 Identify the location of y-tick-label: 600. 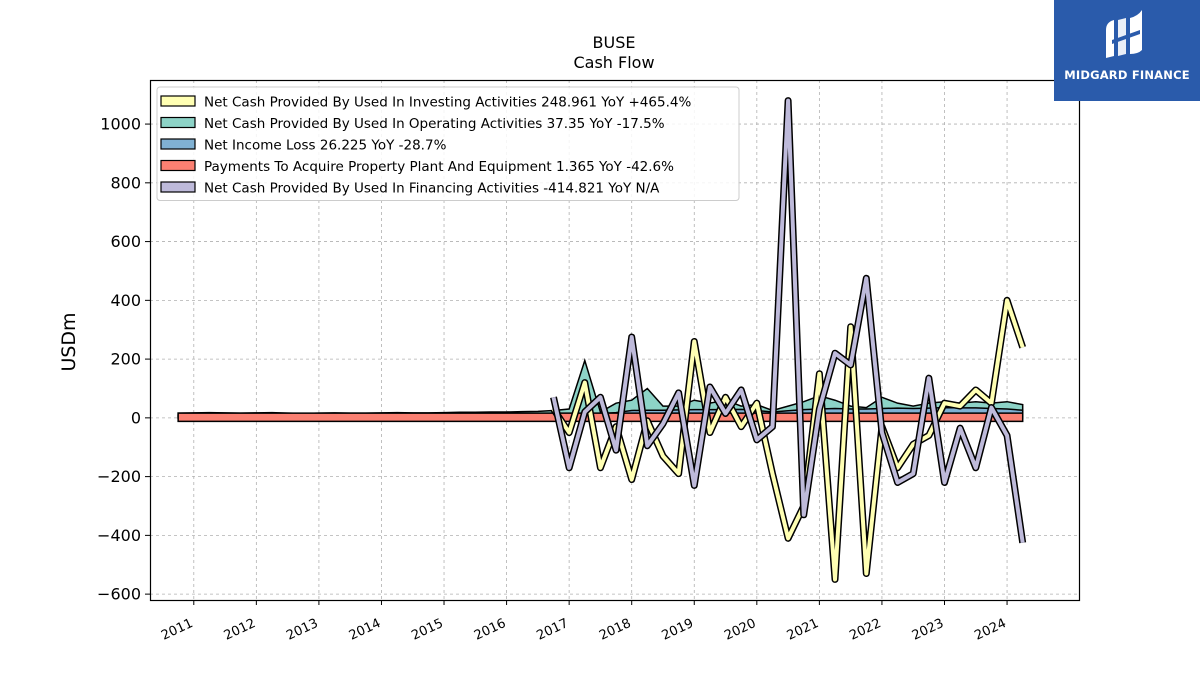
(125, 241).